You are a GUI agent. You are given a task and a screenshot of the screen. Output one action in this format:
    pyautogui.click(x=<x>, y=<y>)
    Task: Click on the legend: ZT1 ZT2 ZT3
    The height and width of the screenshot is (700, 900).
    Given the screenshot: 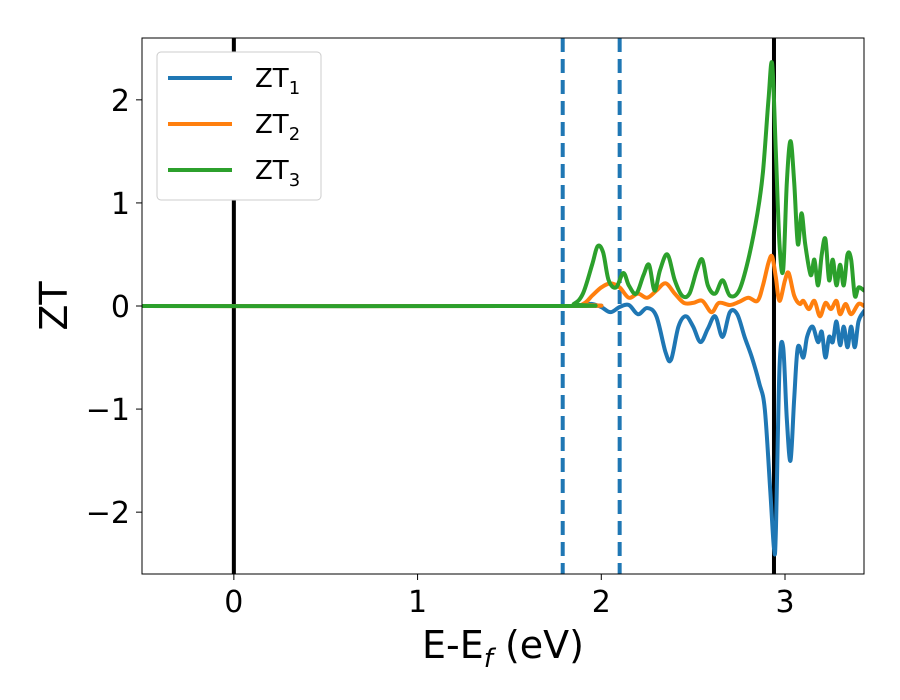 What is the action you would take?
    pyautogui.click(x=239, y=126)
    